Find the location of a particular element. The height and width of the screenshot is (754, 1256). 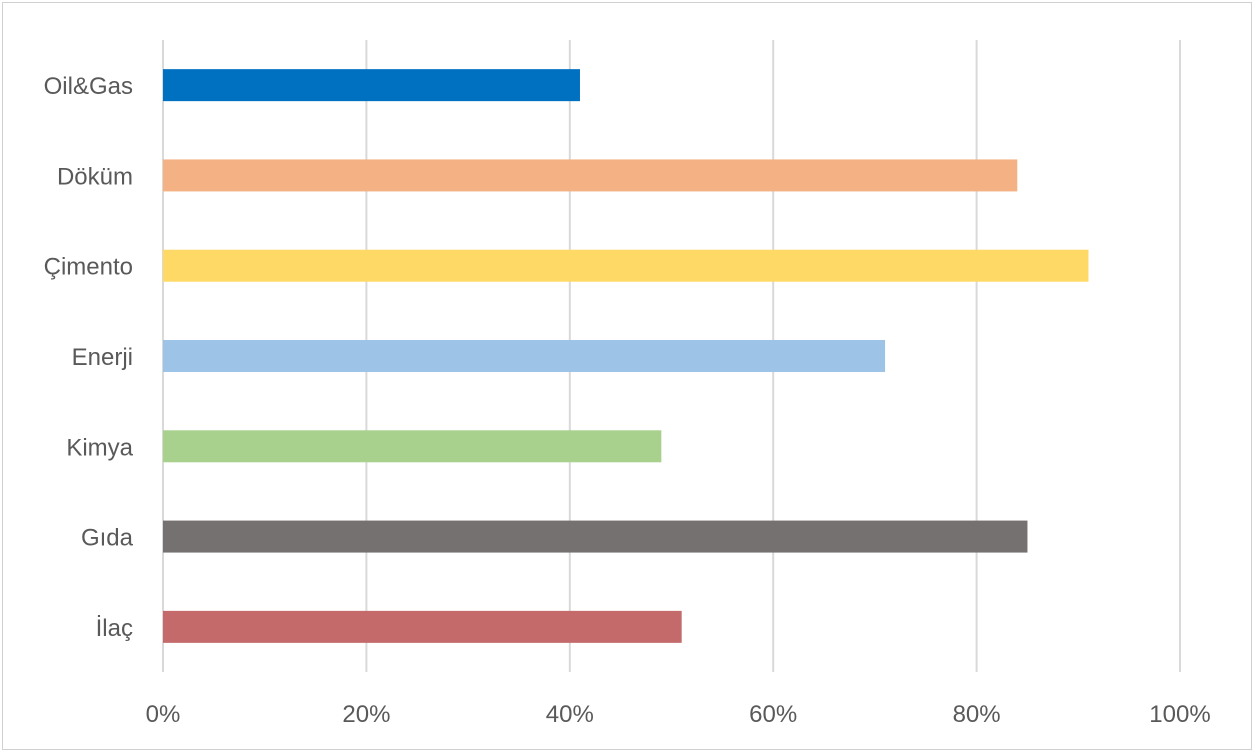

x-tick-label: 0% is located at coordinates (163, 714).